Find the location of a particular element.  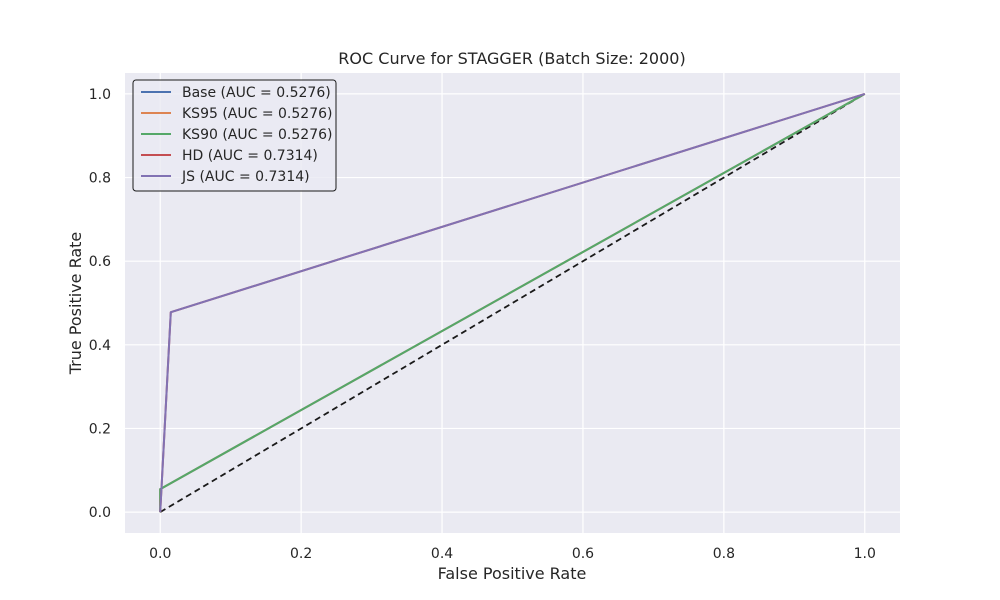

x-tick-label: 0.4 is located at coordinates (442, 554).